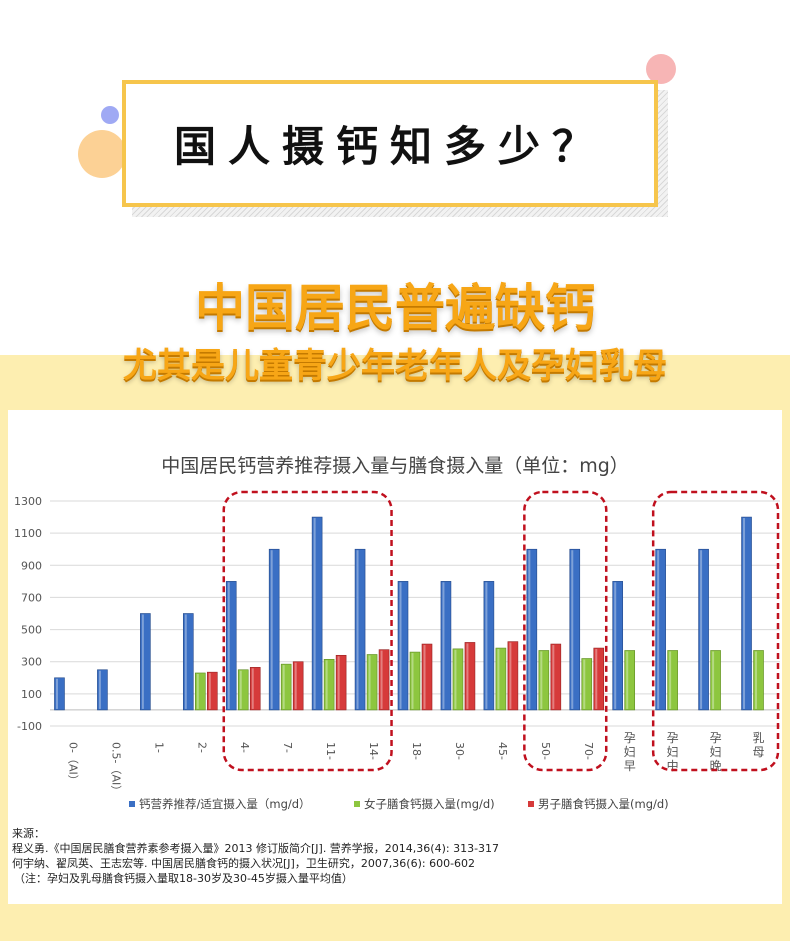 This screenshot has height=941, width=790. What do you see at coordinates (673, 752) in the screenshot?
I see `x-tick-label: 孕妇中` at bounding box center [673, 752].